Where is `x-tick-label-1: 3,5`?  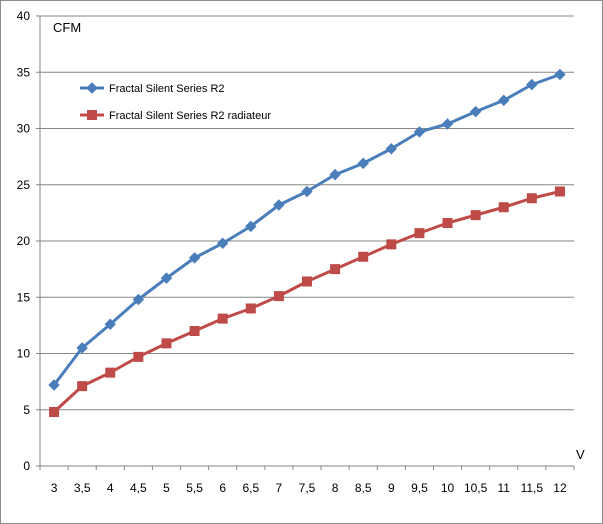 x-tick-label-1: 3,5 is located at coordinates (82, 488).